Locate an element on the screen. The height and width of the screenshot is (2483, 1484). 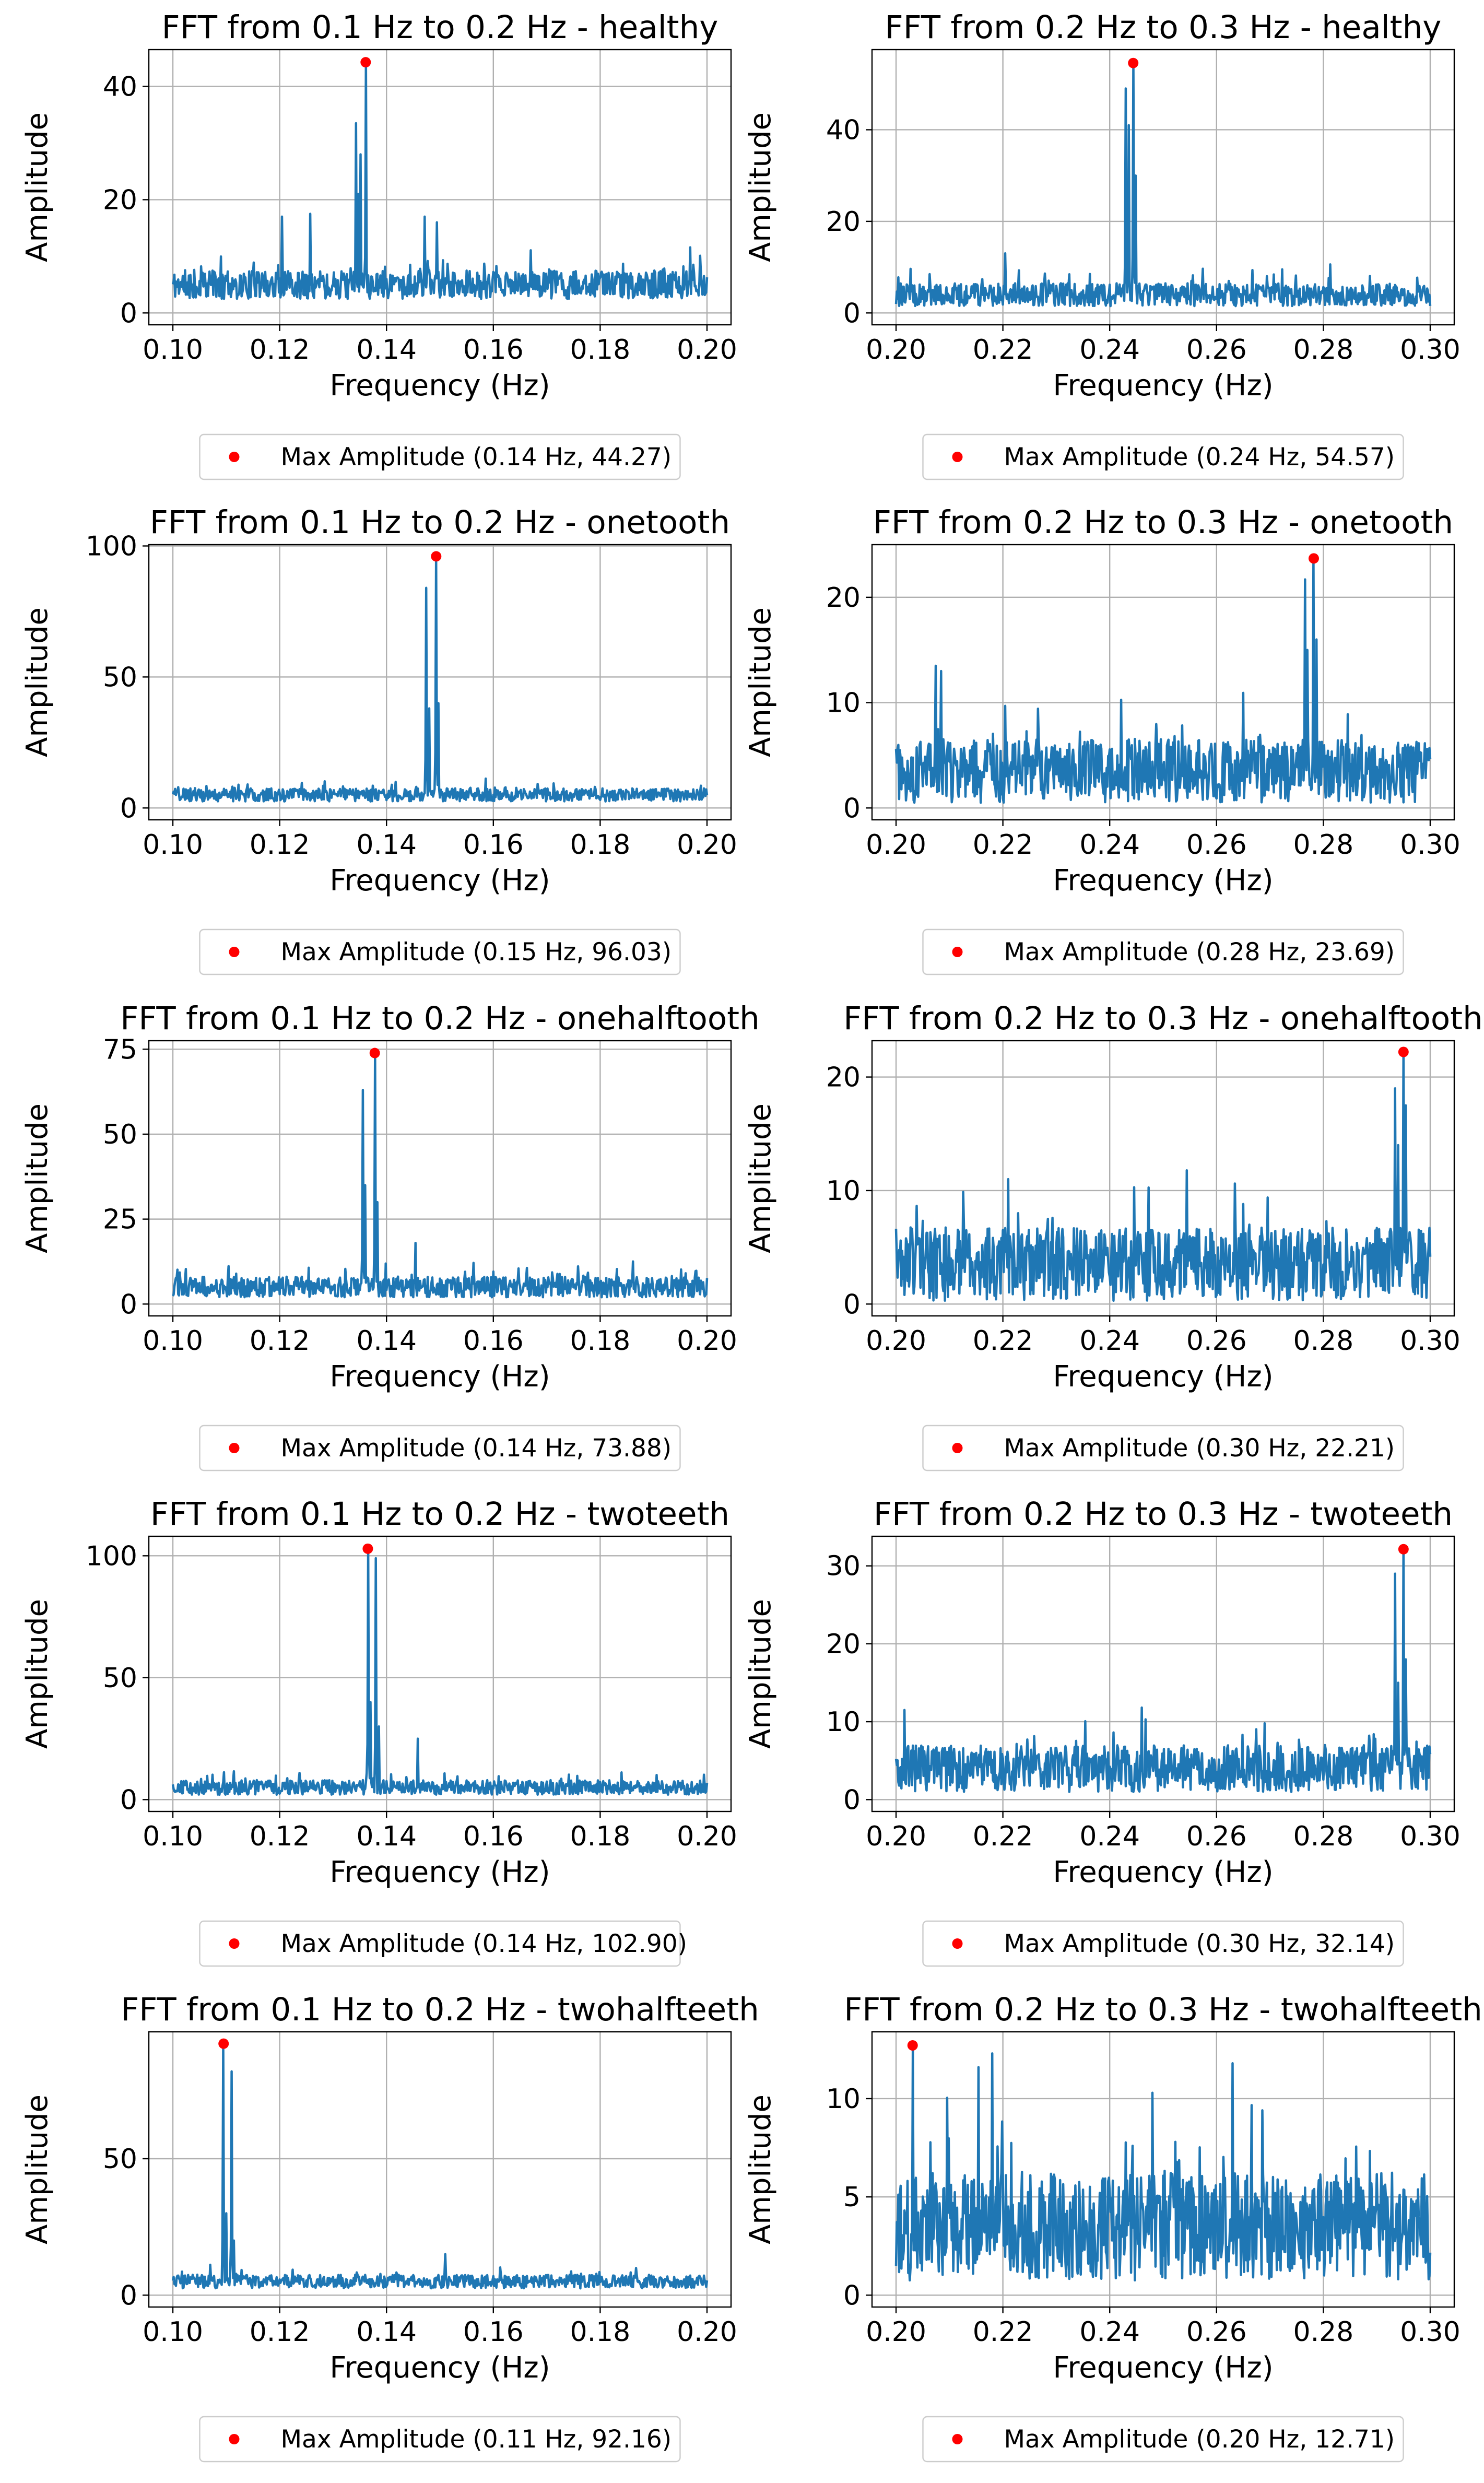
legend-label: Max Amplitude (0.14 Hz, 73.88) is located at coordinates (476, 1448).